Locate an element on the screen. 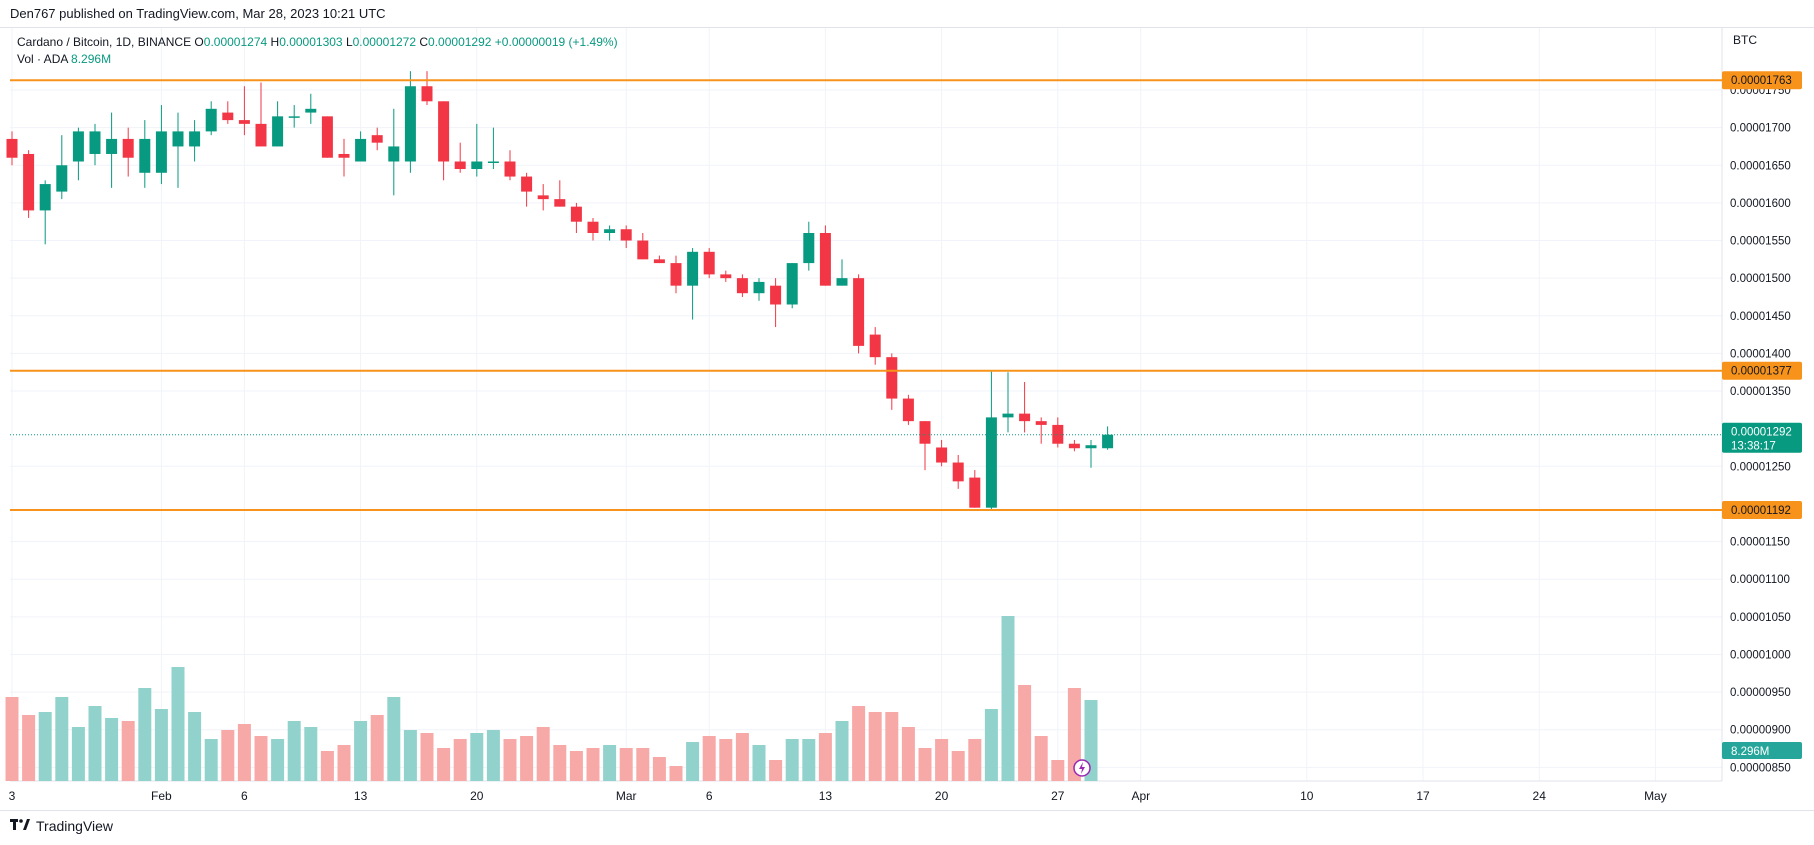 The image size is (1814, 845). close-label: C is located at coordinates (424, 42).